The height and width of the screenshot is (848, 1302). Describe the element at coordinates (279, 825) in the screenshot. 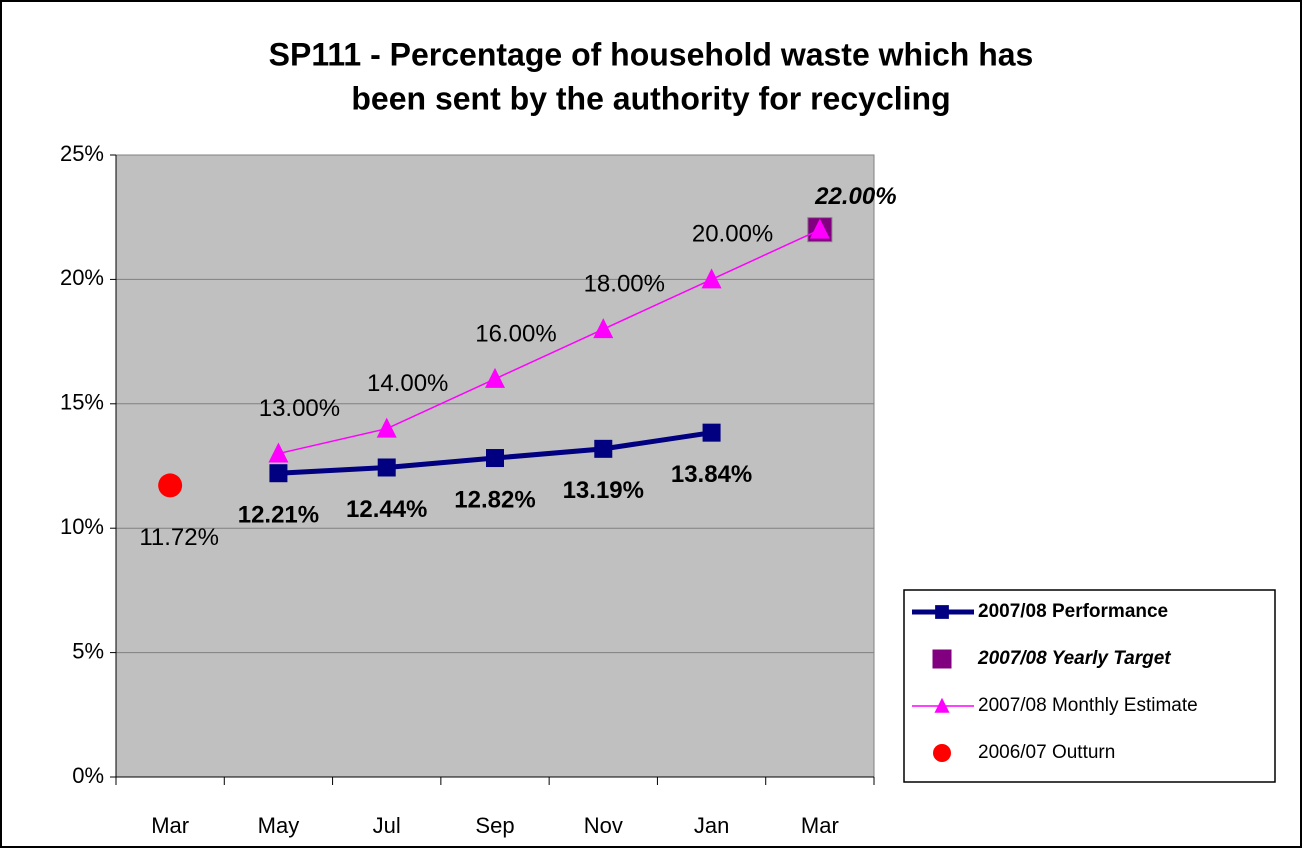

I see `x-tick-label: May` at that location.